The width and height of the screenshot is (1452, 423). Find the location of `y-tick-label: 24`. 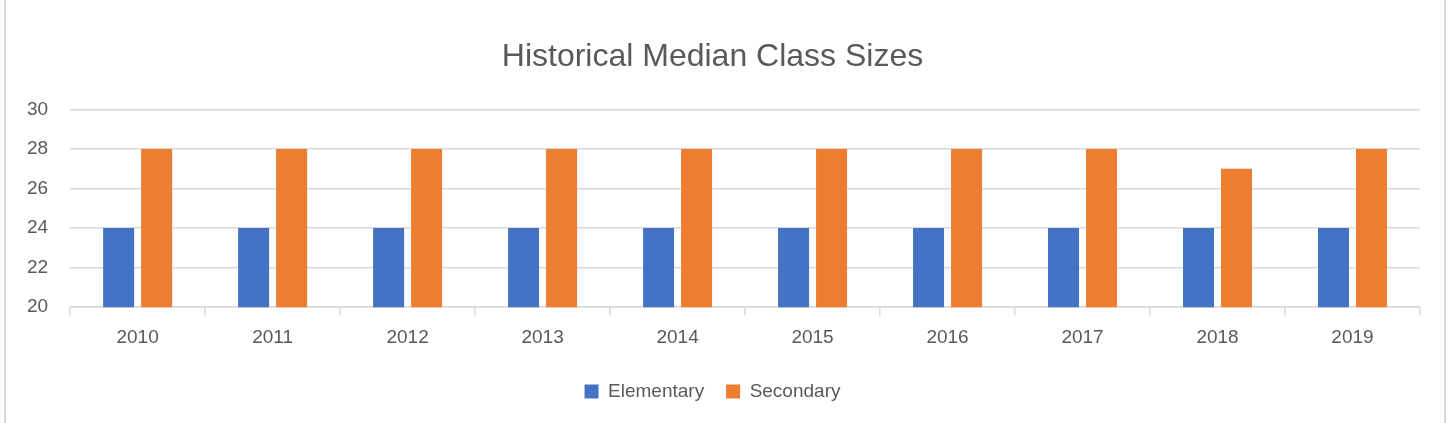

y-tick-label: 24 is located at coordinates (37, 227).